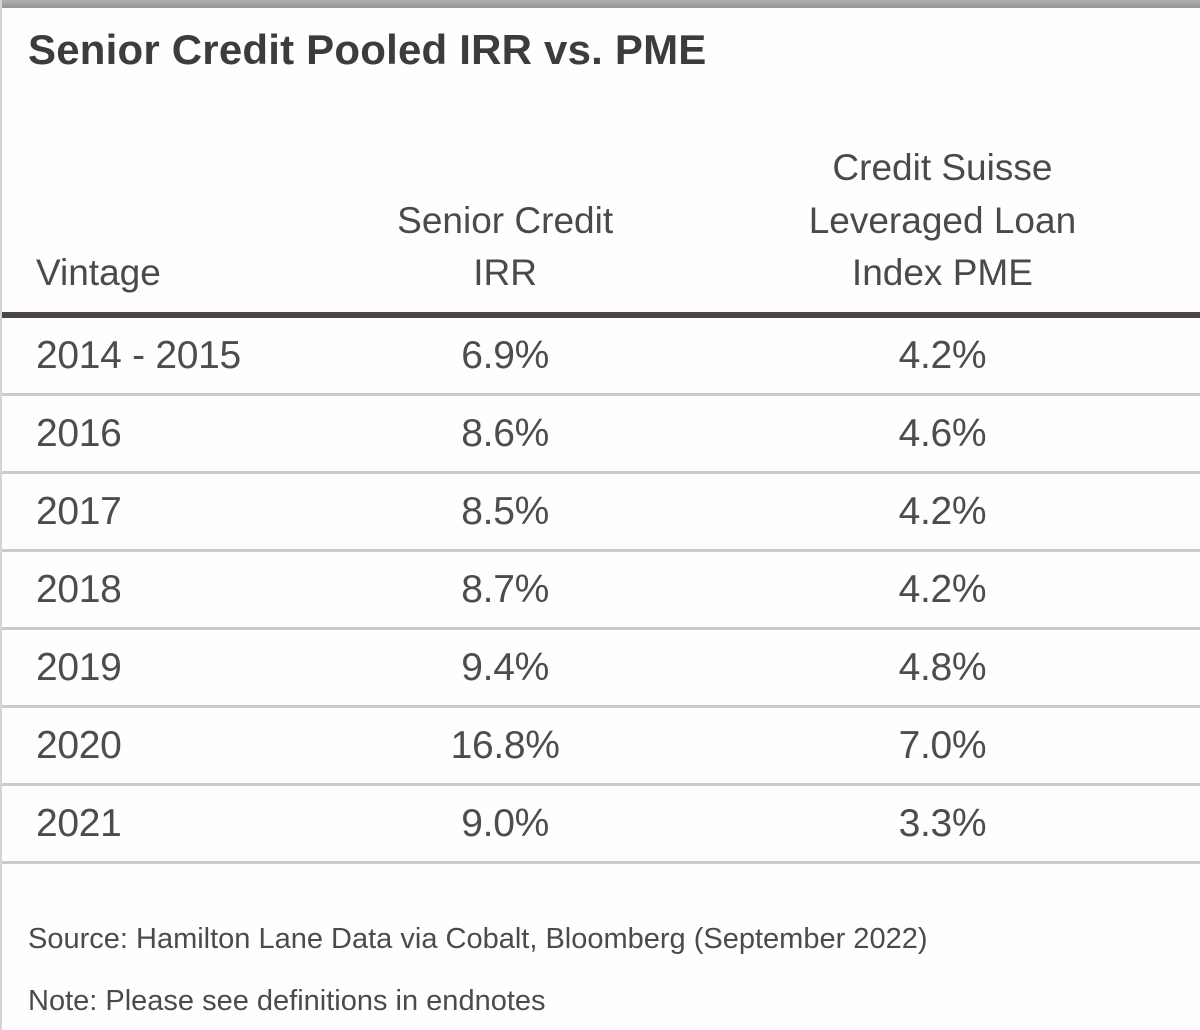  I want to click on table-row: 2014 - 2015 6.9% 4.2%, so click(601, 355).